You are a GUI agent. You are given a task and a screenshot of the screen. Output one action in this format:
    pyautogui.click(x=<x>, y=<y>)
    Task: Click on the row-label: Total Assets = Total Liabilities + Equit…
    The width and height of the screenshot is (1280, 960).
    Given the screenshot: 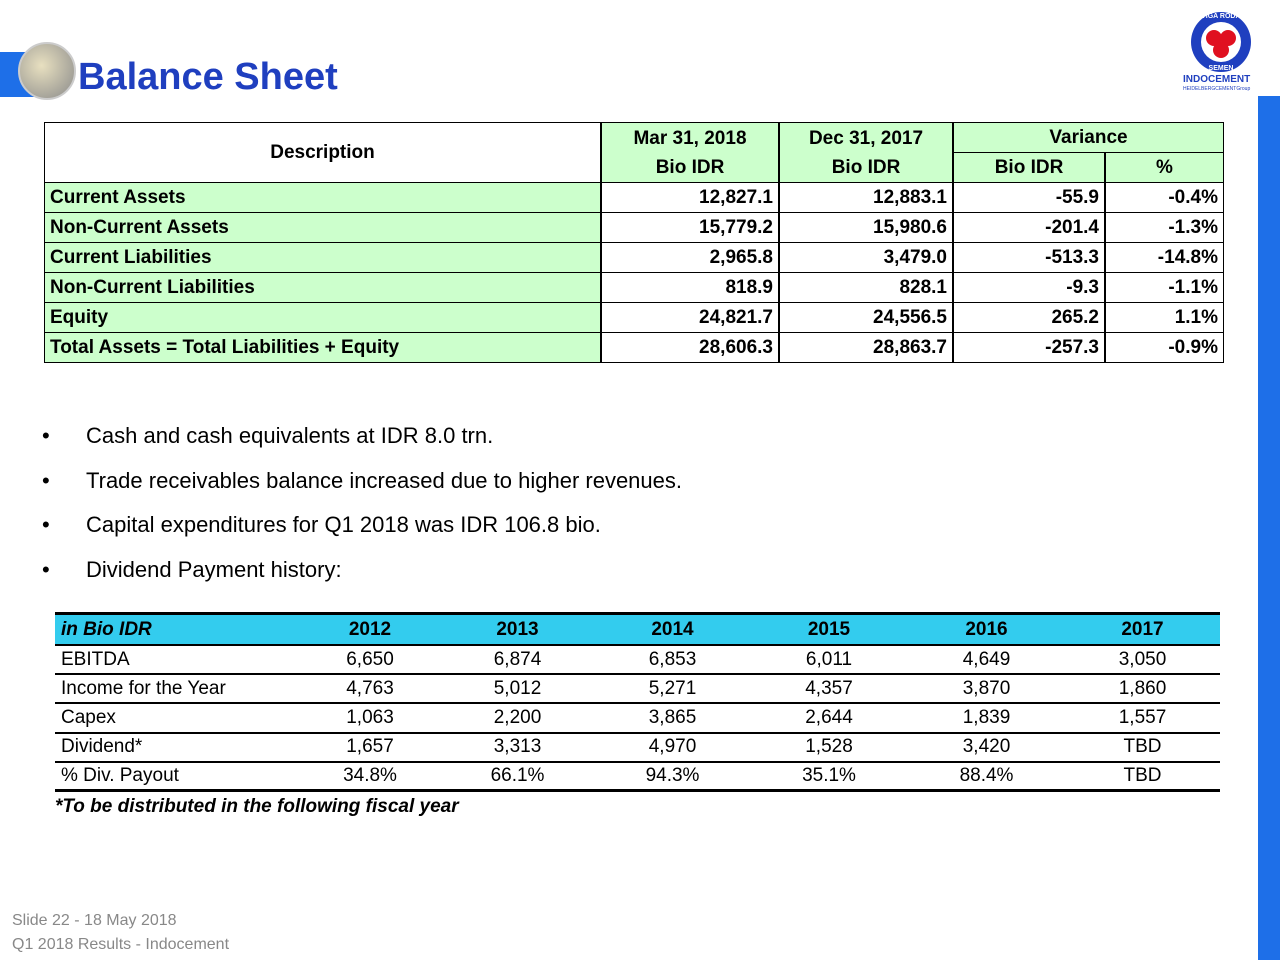 What is the action you would take?
    pyautogui.click(x=322, y=347)
    